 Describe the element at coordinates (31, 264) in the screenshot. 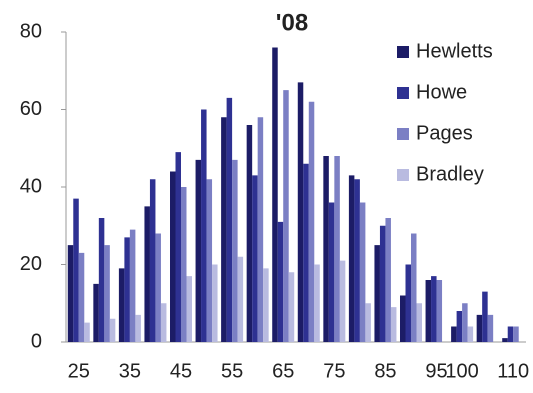

I see `y-tick-label: 20` at that location.